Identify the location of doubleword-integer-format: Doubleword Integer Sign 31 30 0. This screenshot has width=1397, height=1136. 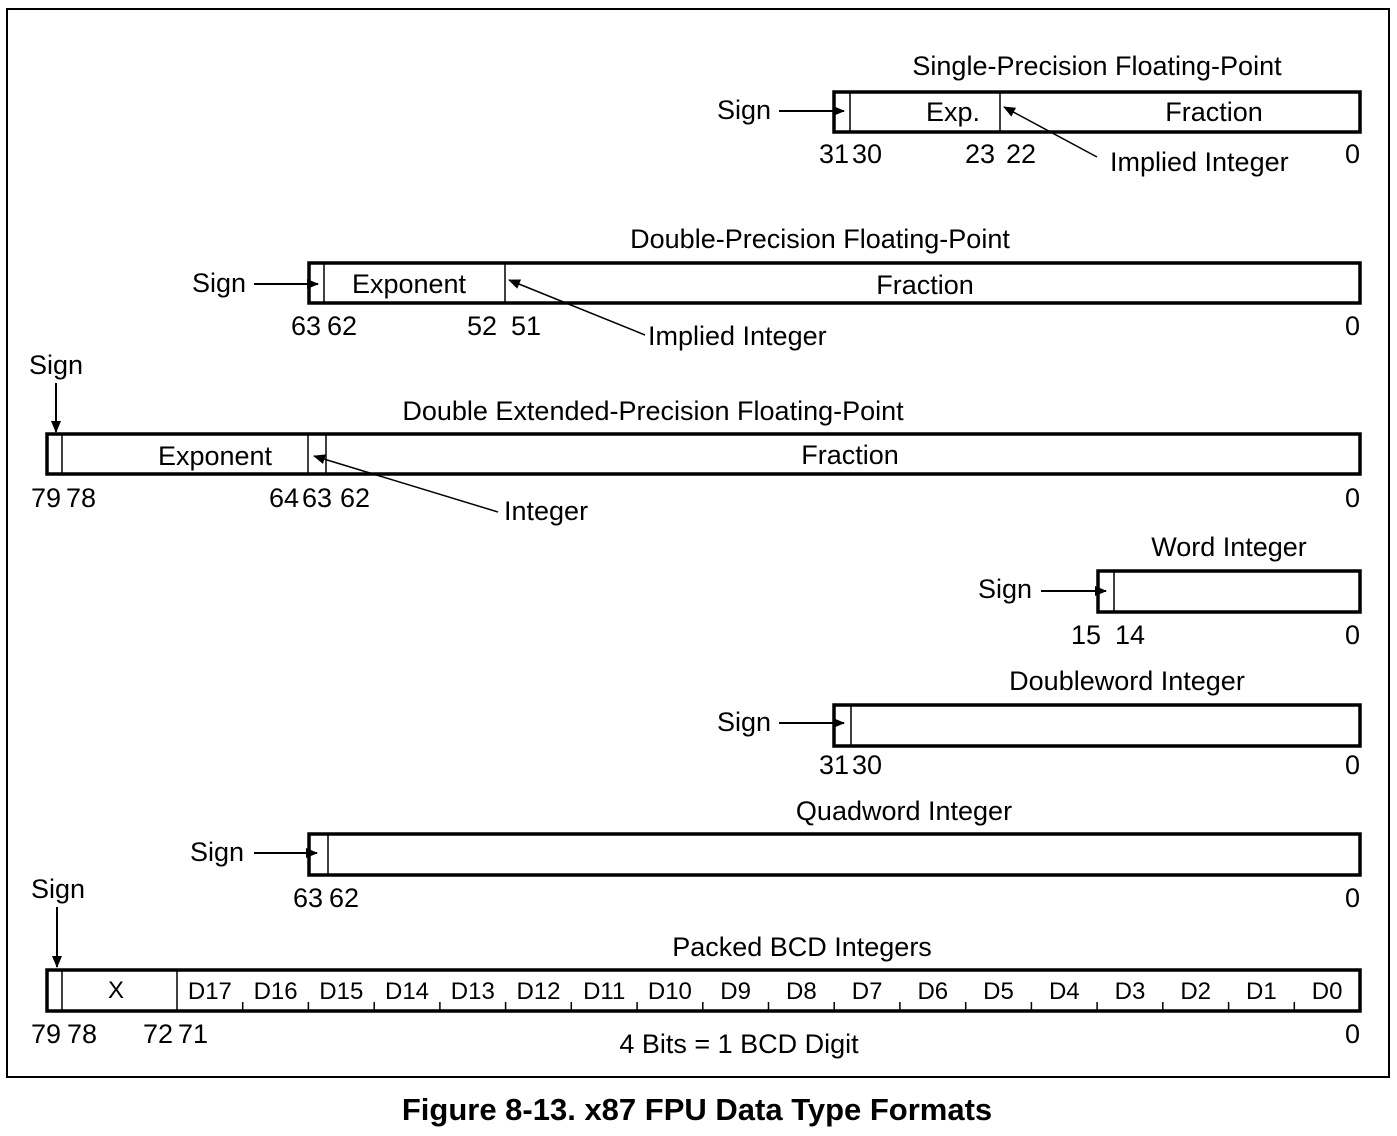
(1039, 723).